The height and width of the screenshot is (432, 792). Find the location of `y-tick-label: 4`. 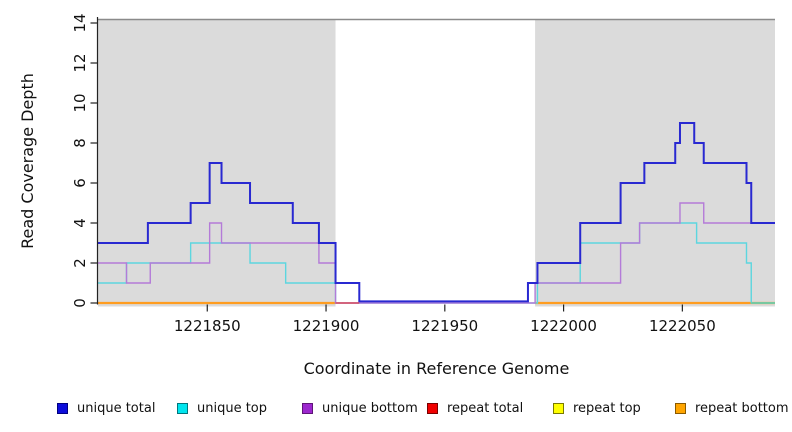

y-tick-label: 4 is located at coordinates (80, 223).